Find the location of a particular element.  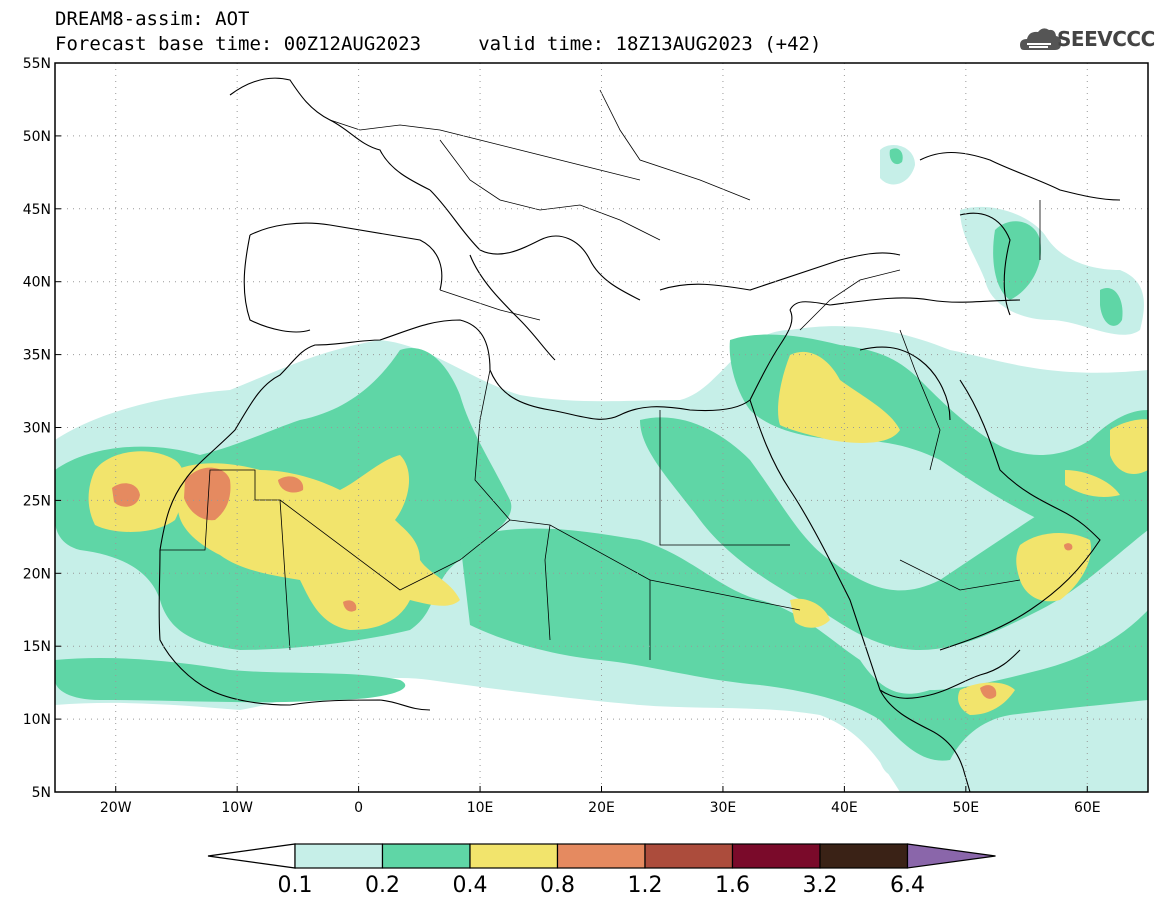

y-tick-label: 40N is located at coordinates (37, 283).